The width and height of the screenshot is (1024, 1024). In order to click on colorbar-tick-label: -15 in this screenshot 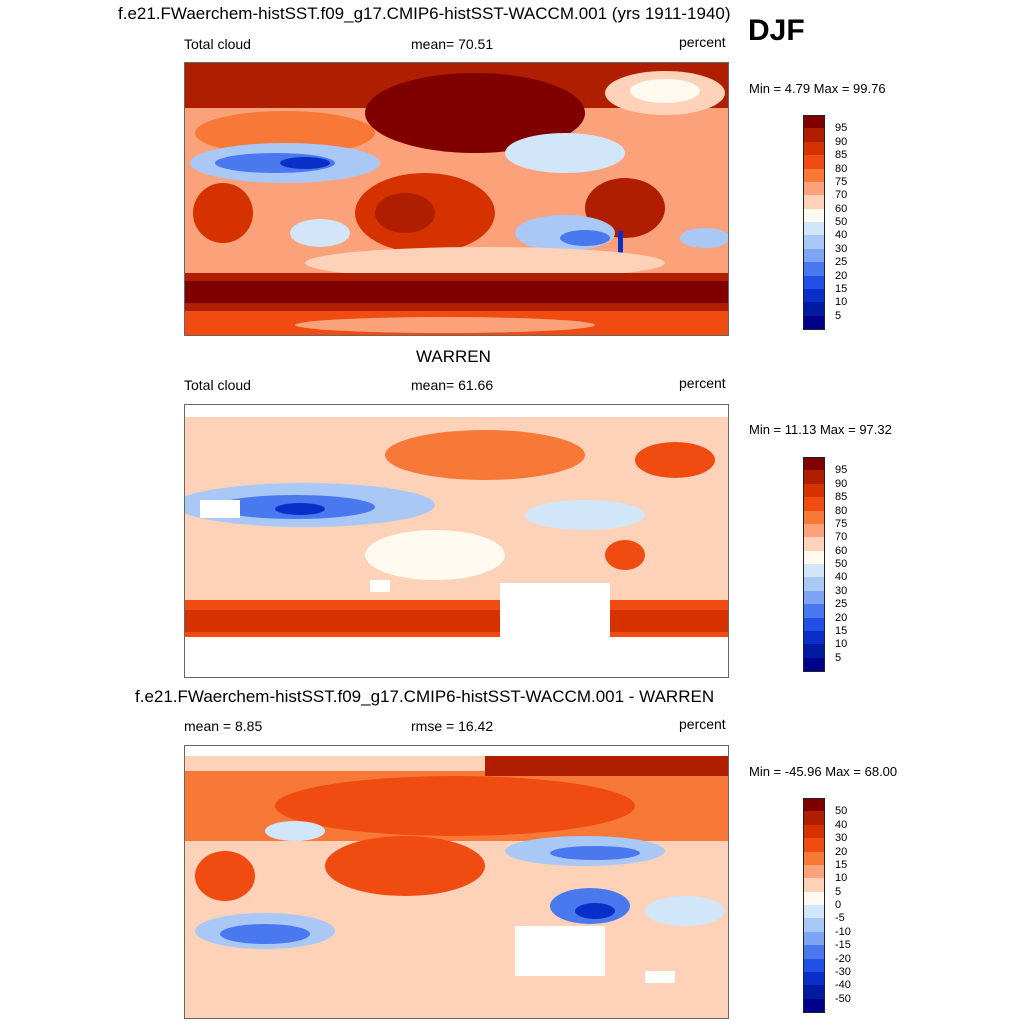, I will do `click(843, 945)`.